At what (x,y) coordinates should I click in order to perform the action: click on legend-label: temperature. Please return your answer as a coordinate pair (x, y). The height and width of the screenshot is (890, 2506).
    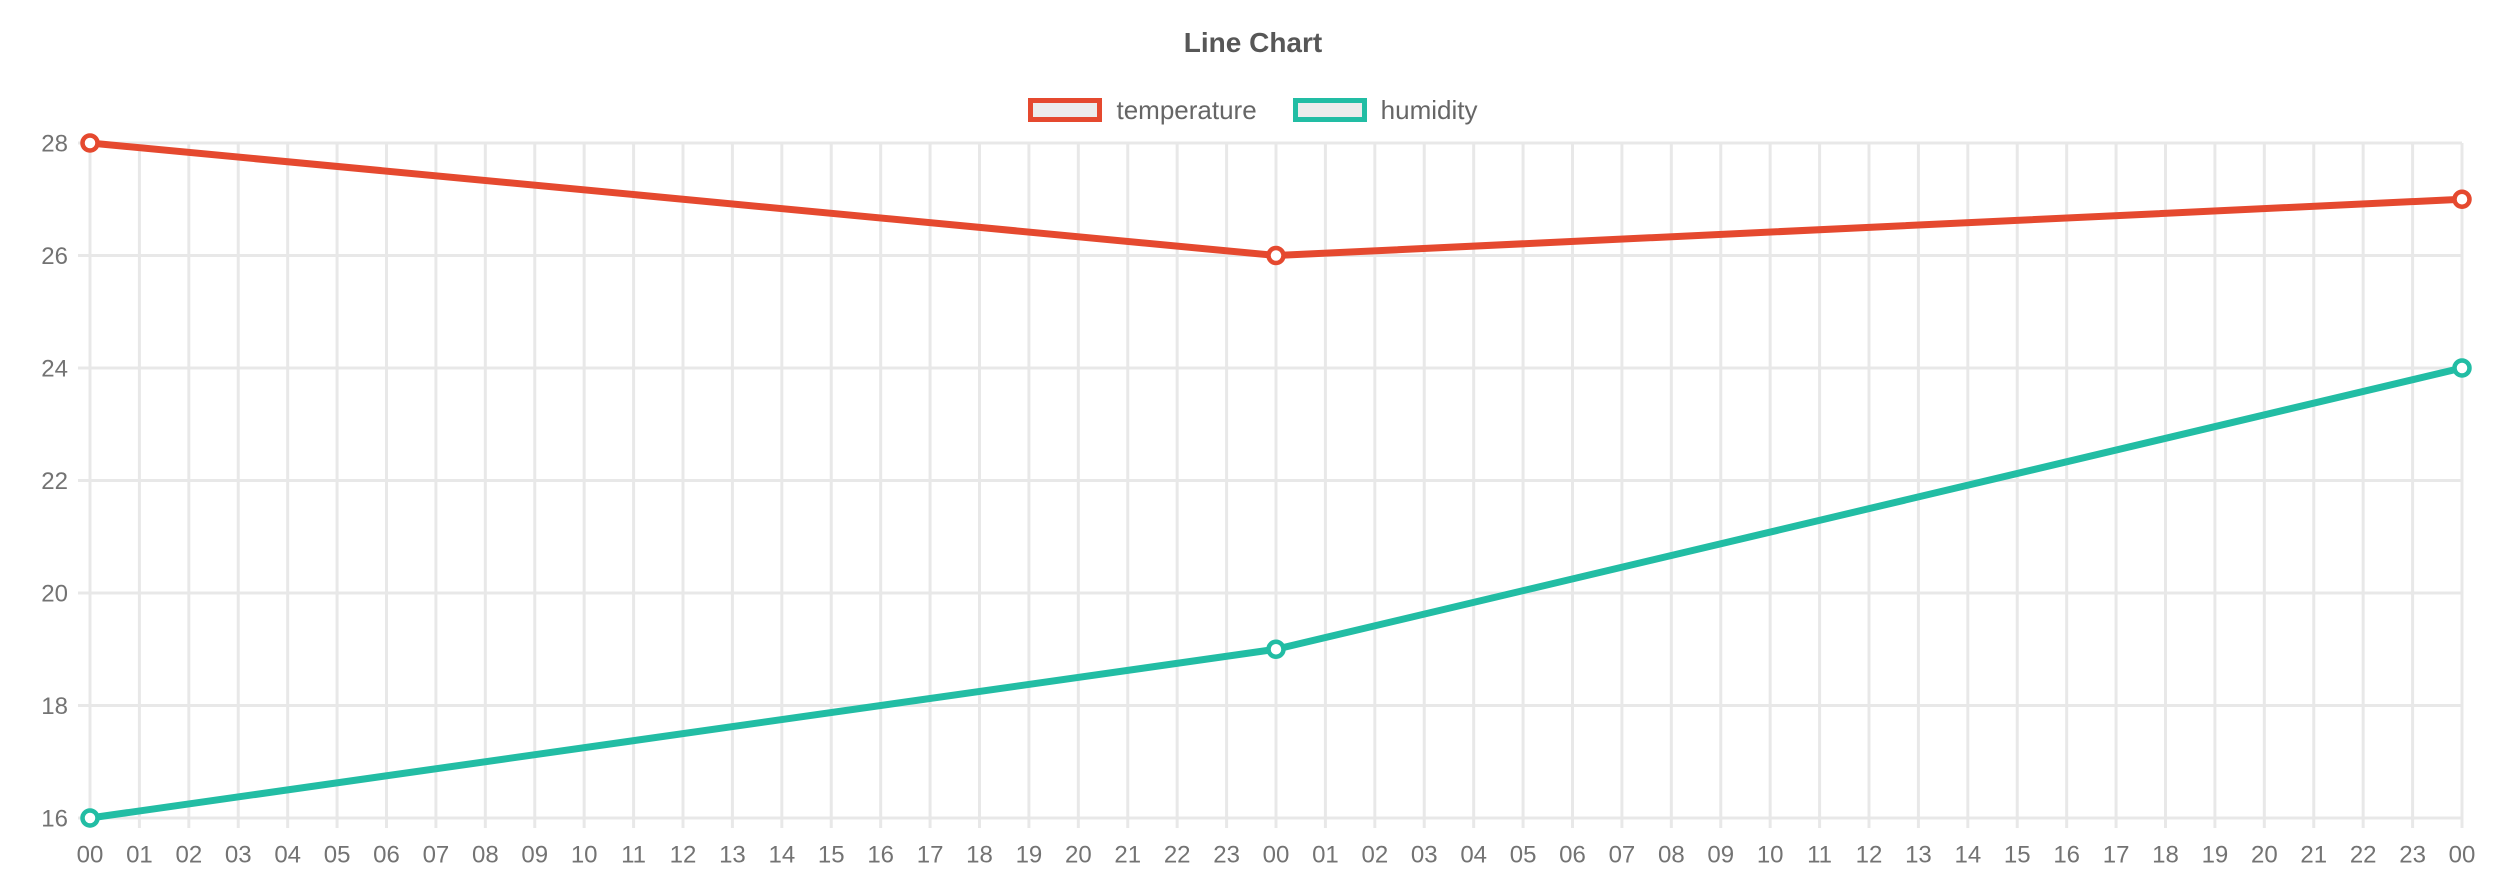
    Looking at the image, I should click on (1186, 110).